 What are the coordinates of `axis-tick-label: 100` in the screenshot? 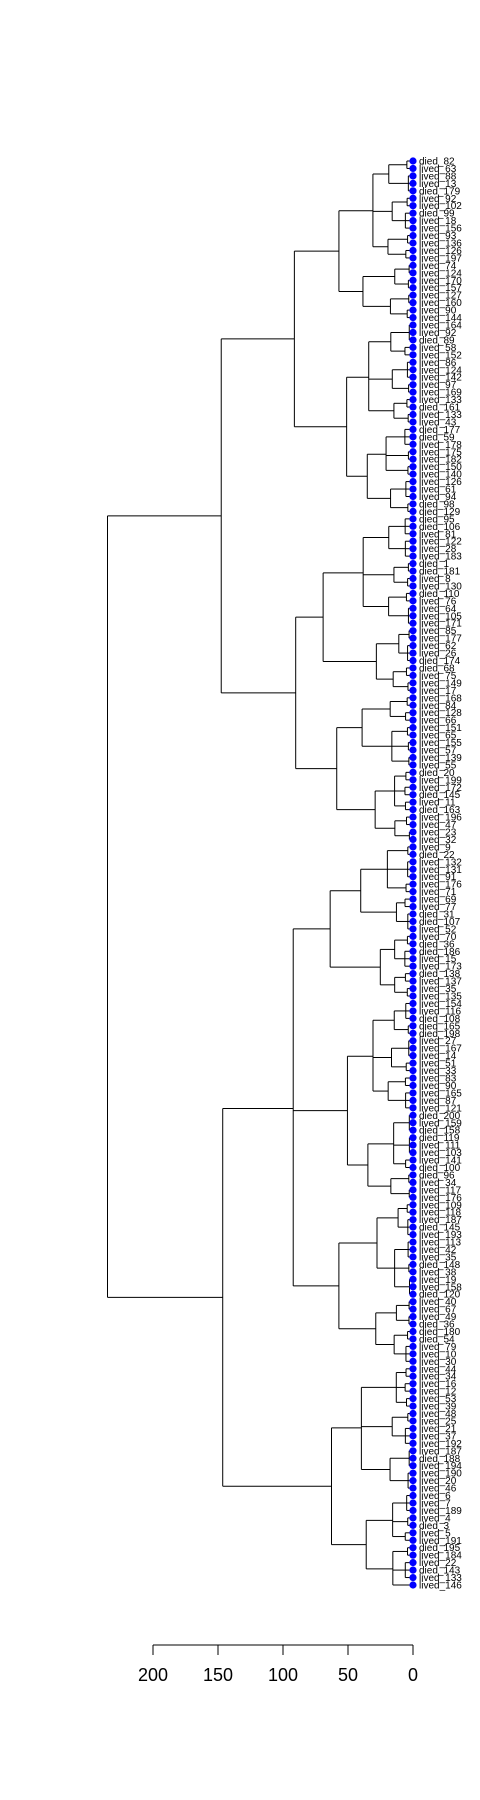 It's located at (283, 1675).